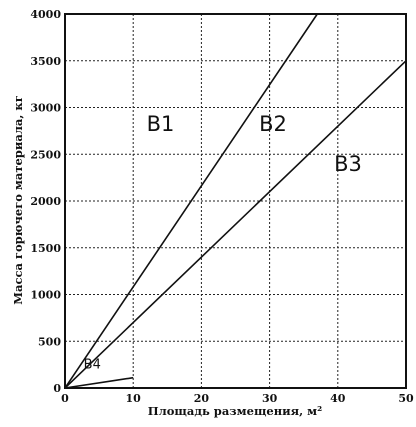 The width and height of the screenshot is (416, 427). Describe the element at coordinates (348, 164) in the screenshot. I see `region-label: В3` at that location.